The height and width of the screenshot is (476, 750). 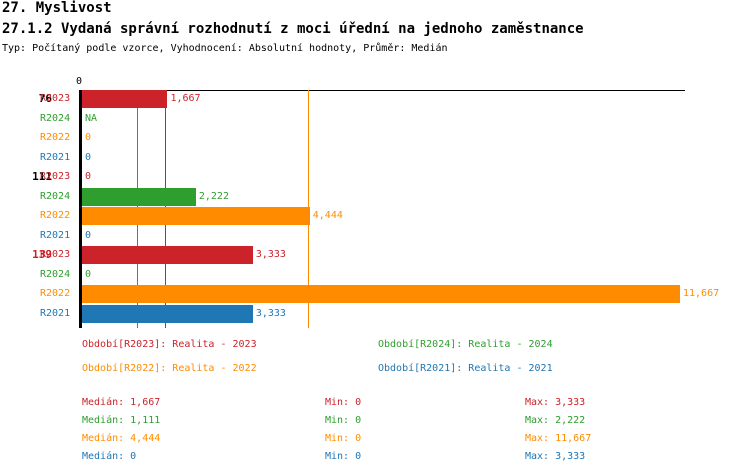 What do you see at coordinates (701, 293) in the screenshot?
I see `bar-value-label: 11,667` at bounding box center [701, 293].